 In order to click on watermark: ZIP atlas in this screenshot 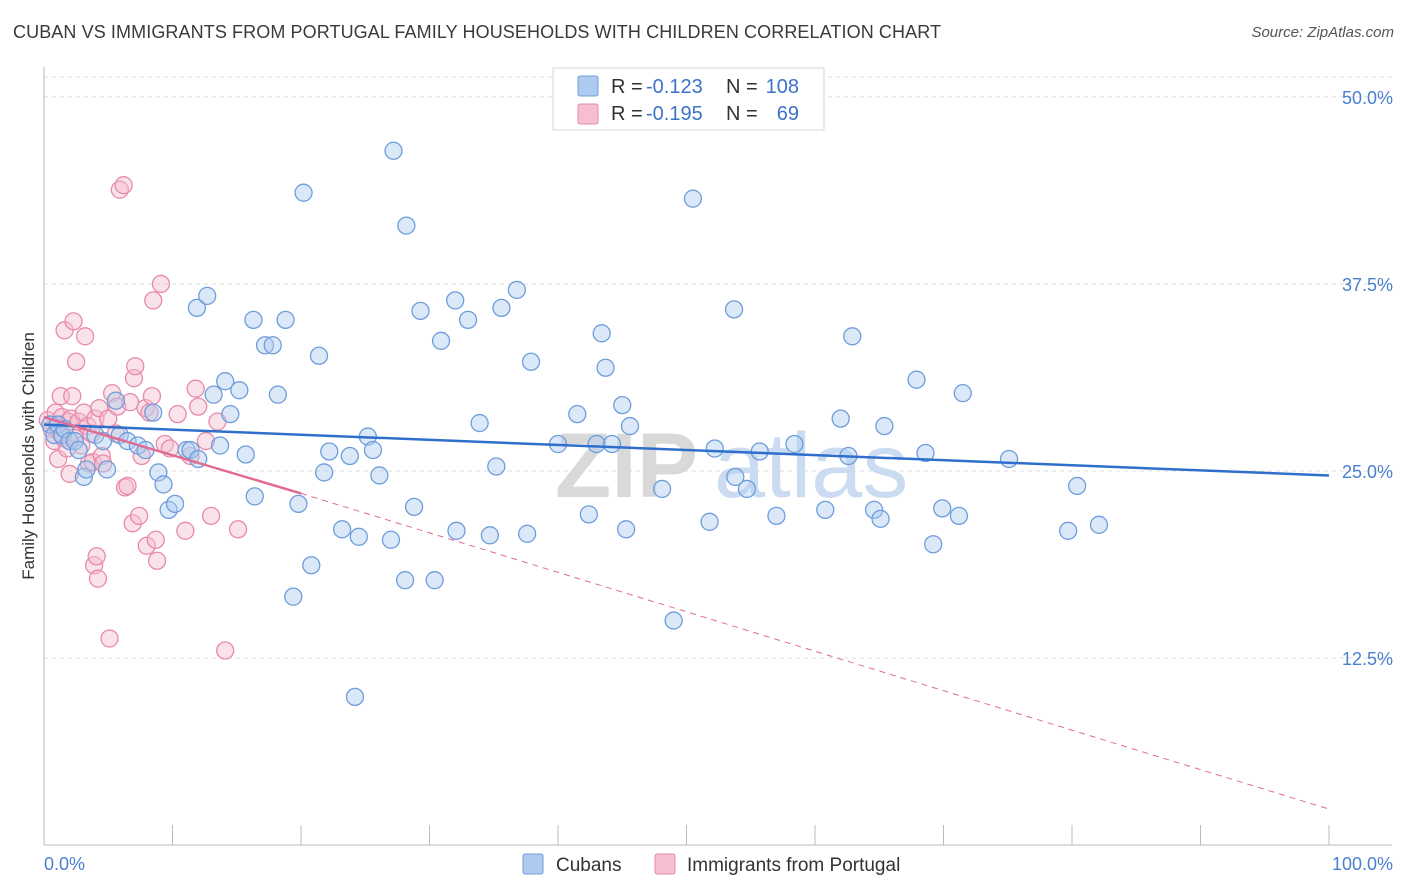, I will do `click(731, 466)`.